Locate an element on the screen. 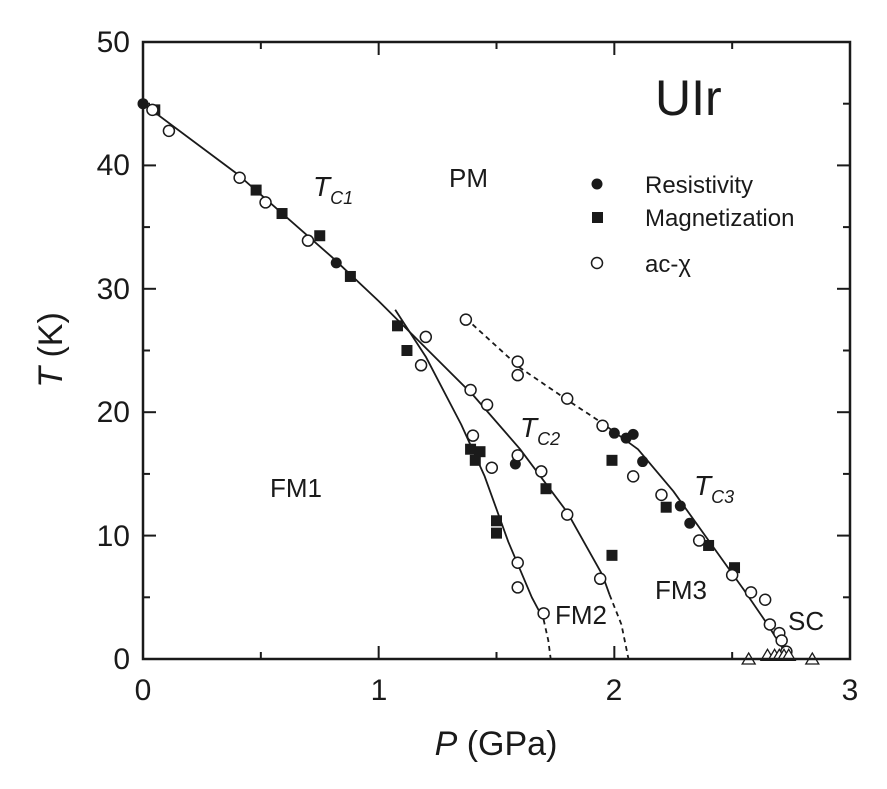  curve-label-tc2: TC2 is located at coordinates (540, 430).